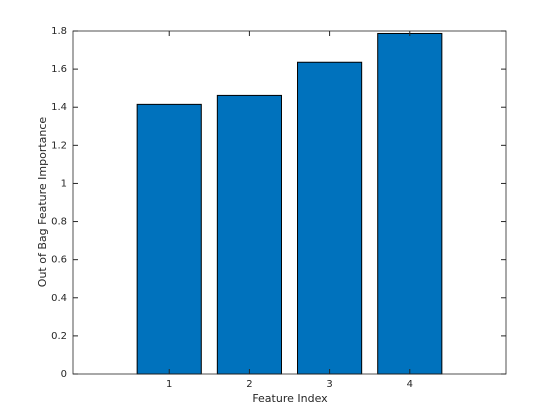 This screenshot has width=560, height=420. I want to click on y-tick-label: 1.2, so click(59, 145).